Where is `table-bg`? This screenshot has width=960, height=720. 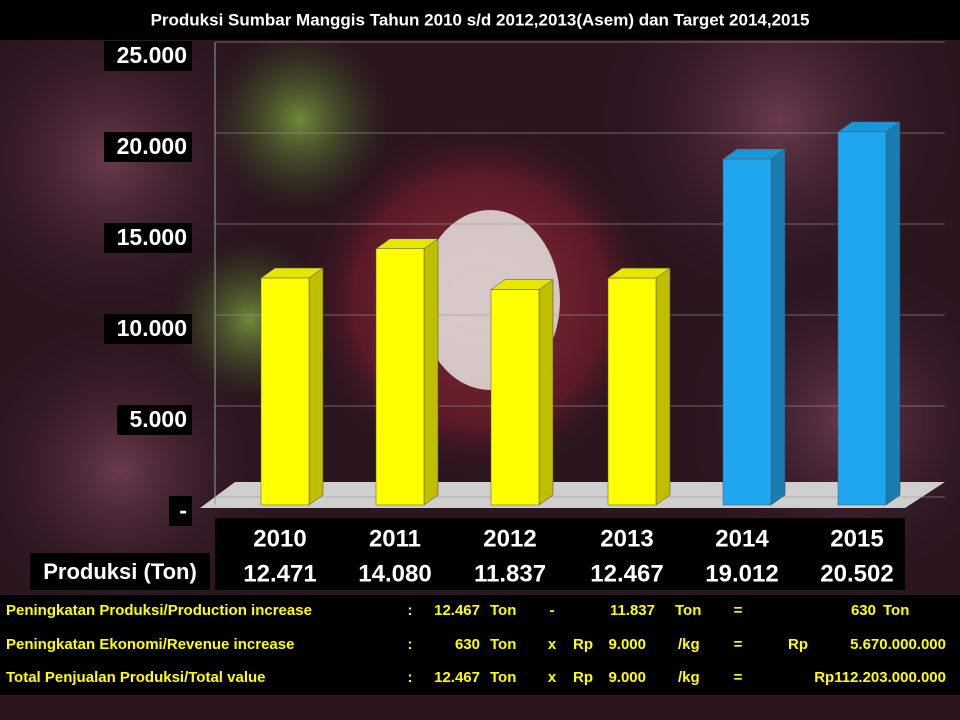
table-bg is located at coordinates (480, 645).